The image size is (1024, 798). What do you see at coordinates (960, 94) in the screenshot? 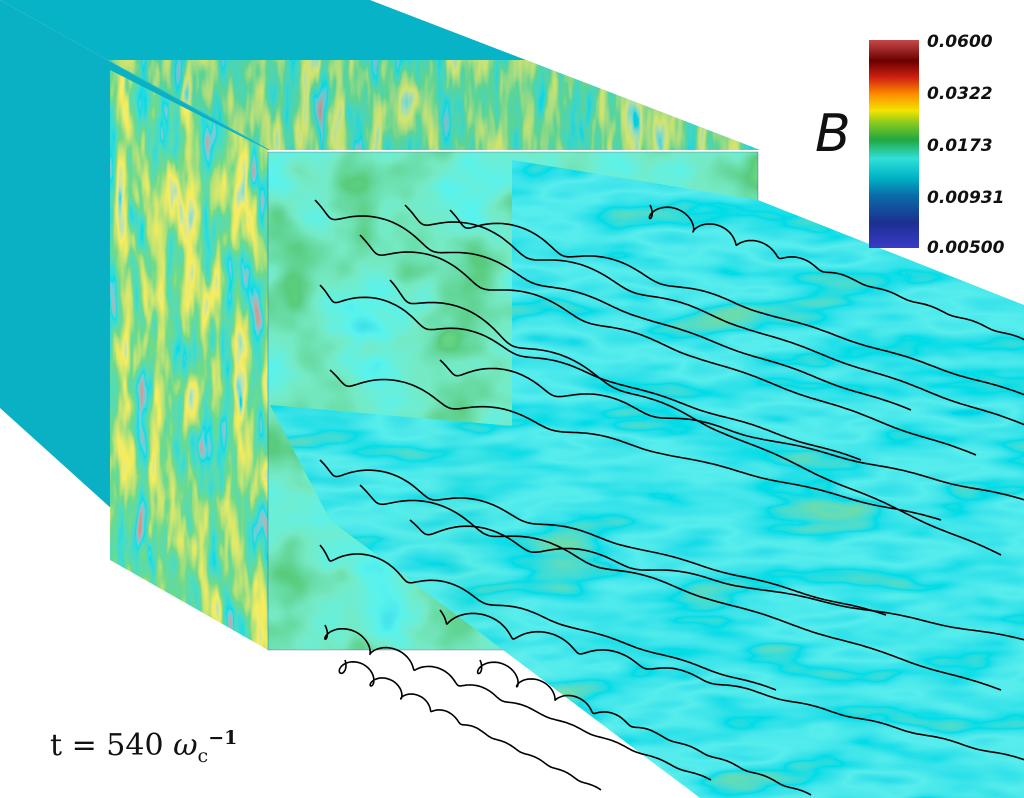
I see `colorbar-tick-2: 0.0322` at bounding box center [960, 94].